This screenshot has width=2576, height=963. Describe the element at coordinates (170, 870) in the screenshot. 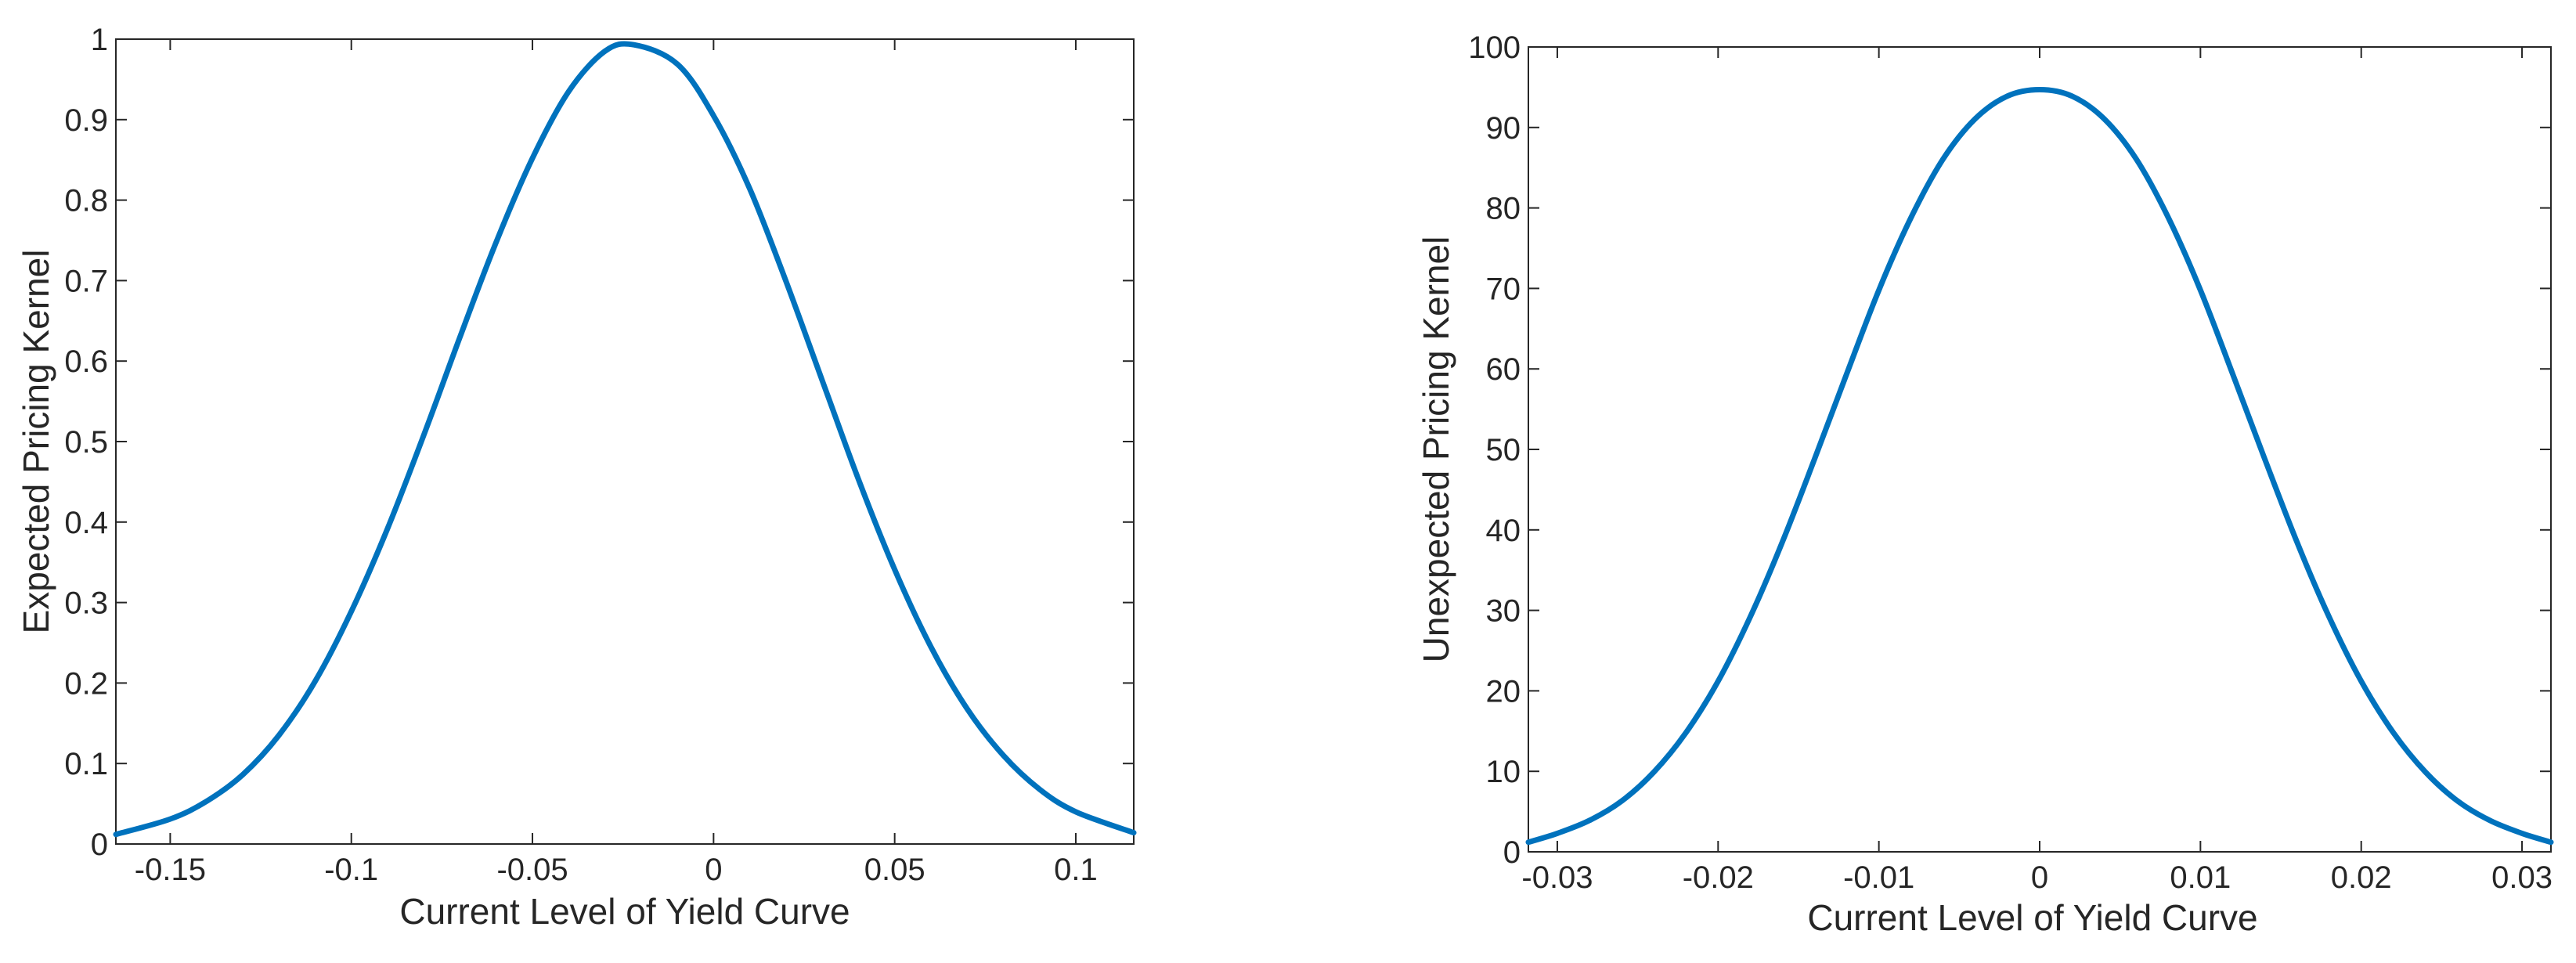

I see `x-tick-label: -0.15` at that location.